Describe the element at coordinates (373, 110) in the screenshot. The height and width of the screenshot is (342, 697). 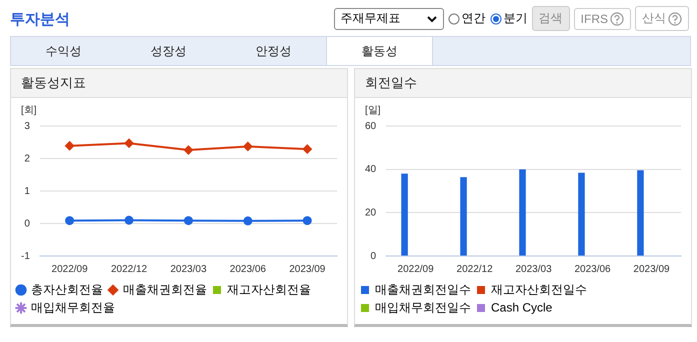
I see `y-axis-title: [일]` at that location.